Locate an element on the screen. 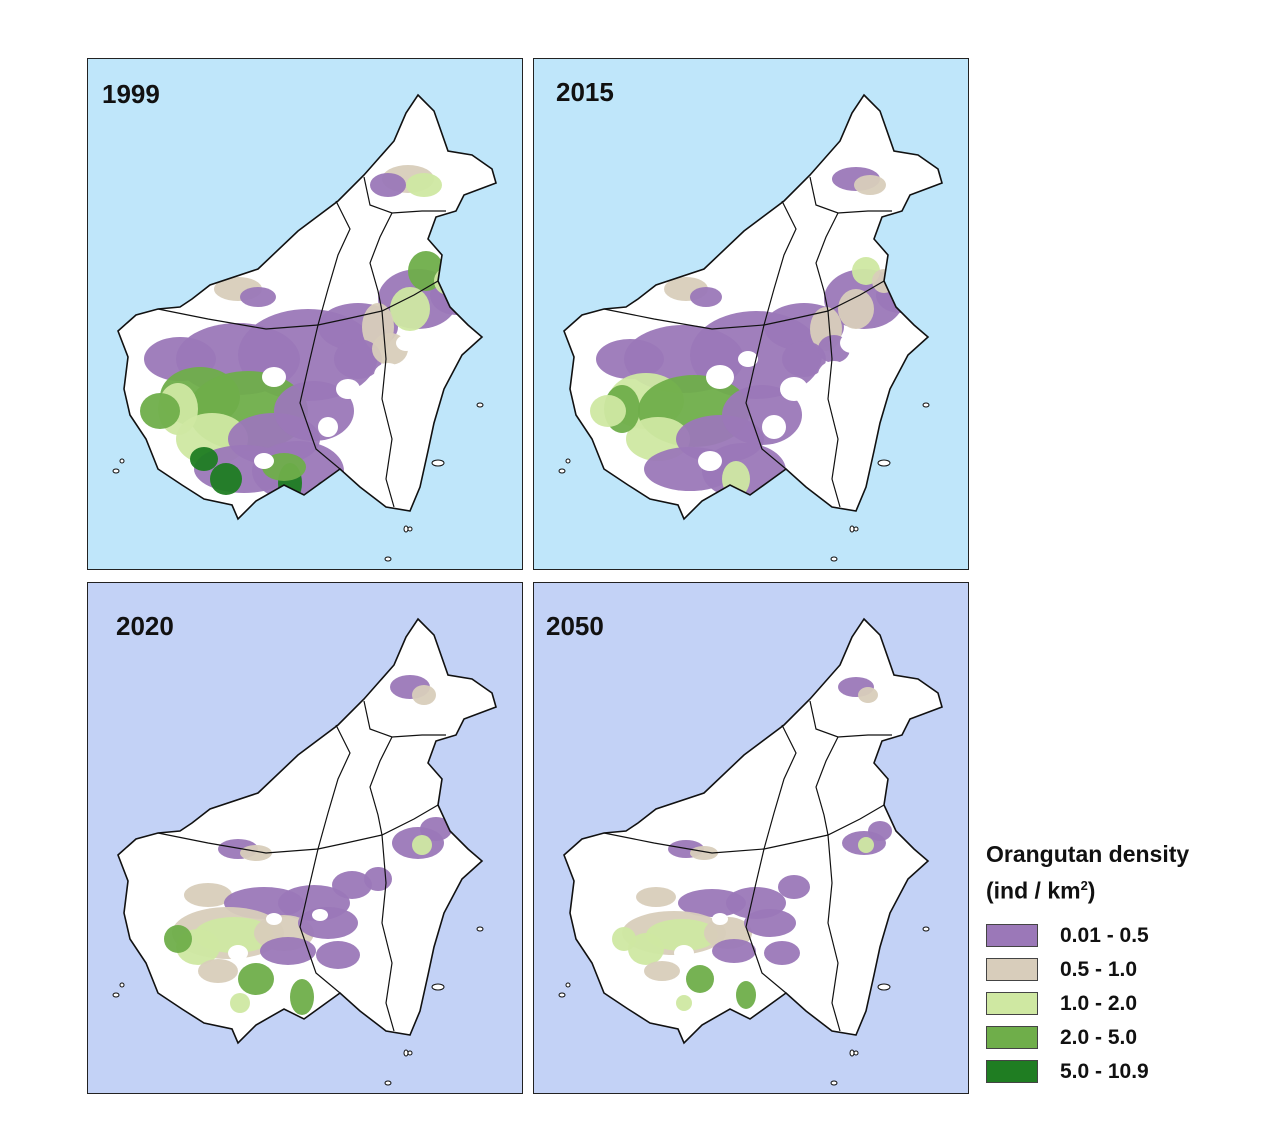  panel-year-label: 2050 is located at coordinates (575, 626).